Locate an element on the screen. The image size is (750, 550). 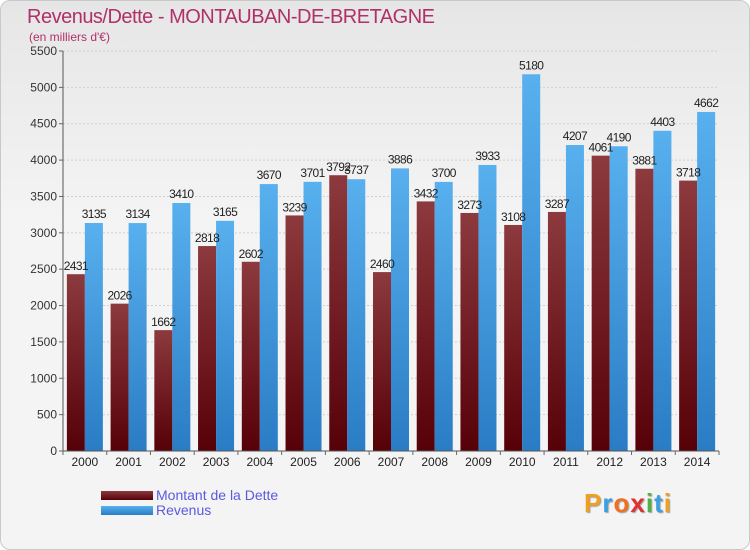
y-tick-label: 5000 is located at coordinates (43, 87).